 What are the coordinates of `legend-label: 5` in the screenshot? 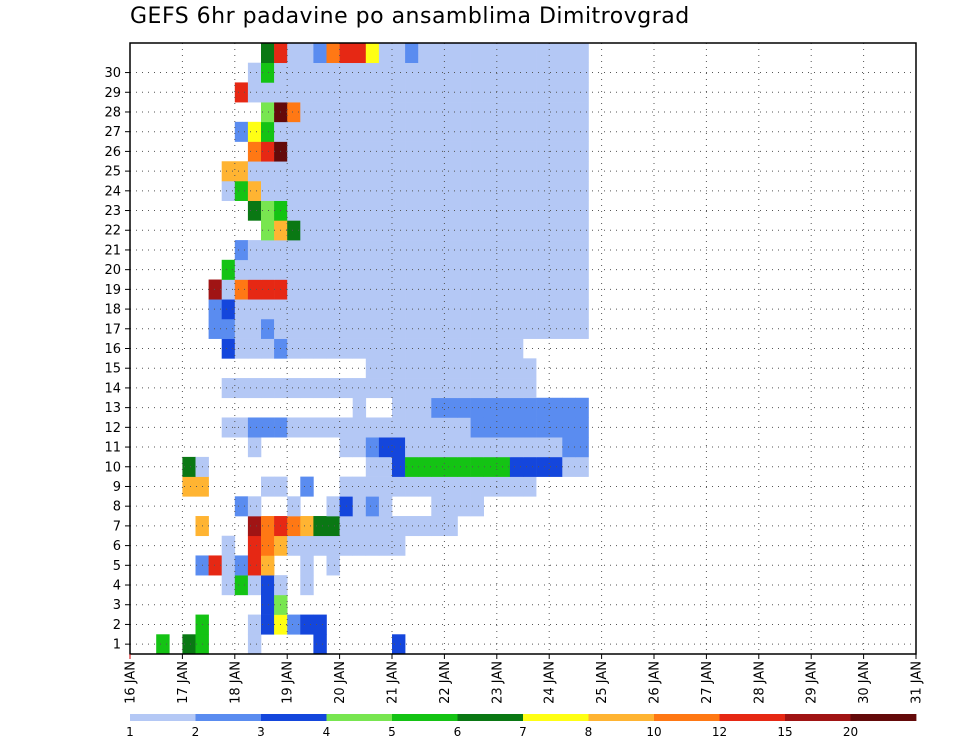 It's located at (392, 732).